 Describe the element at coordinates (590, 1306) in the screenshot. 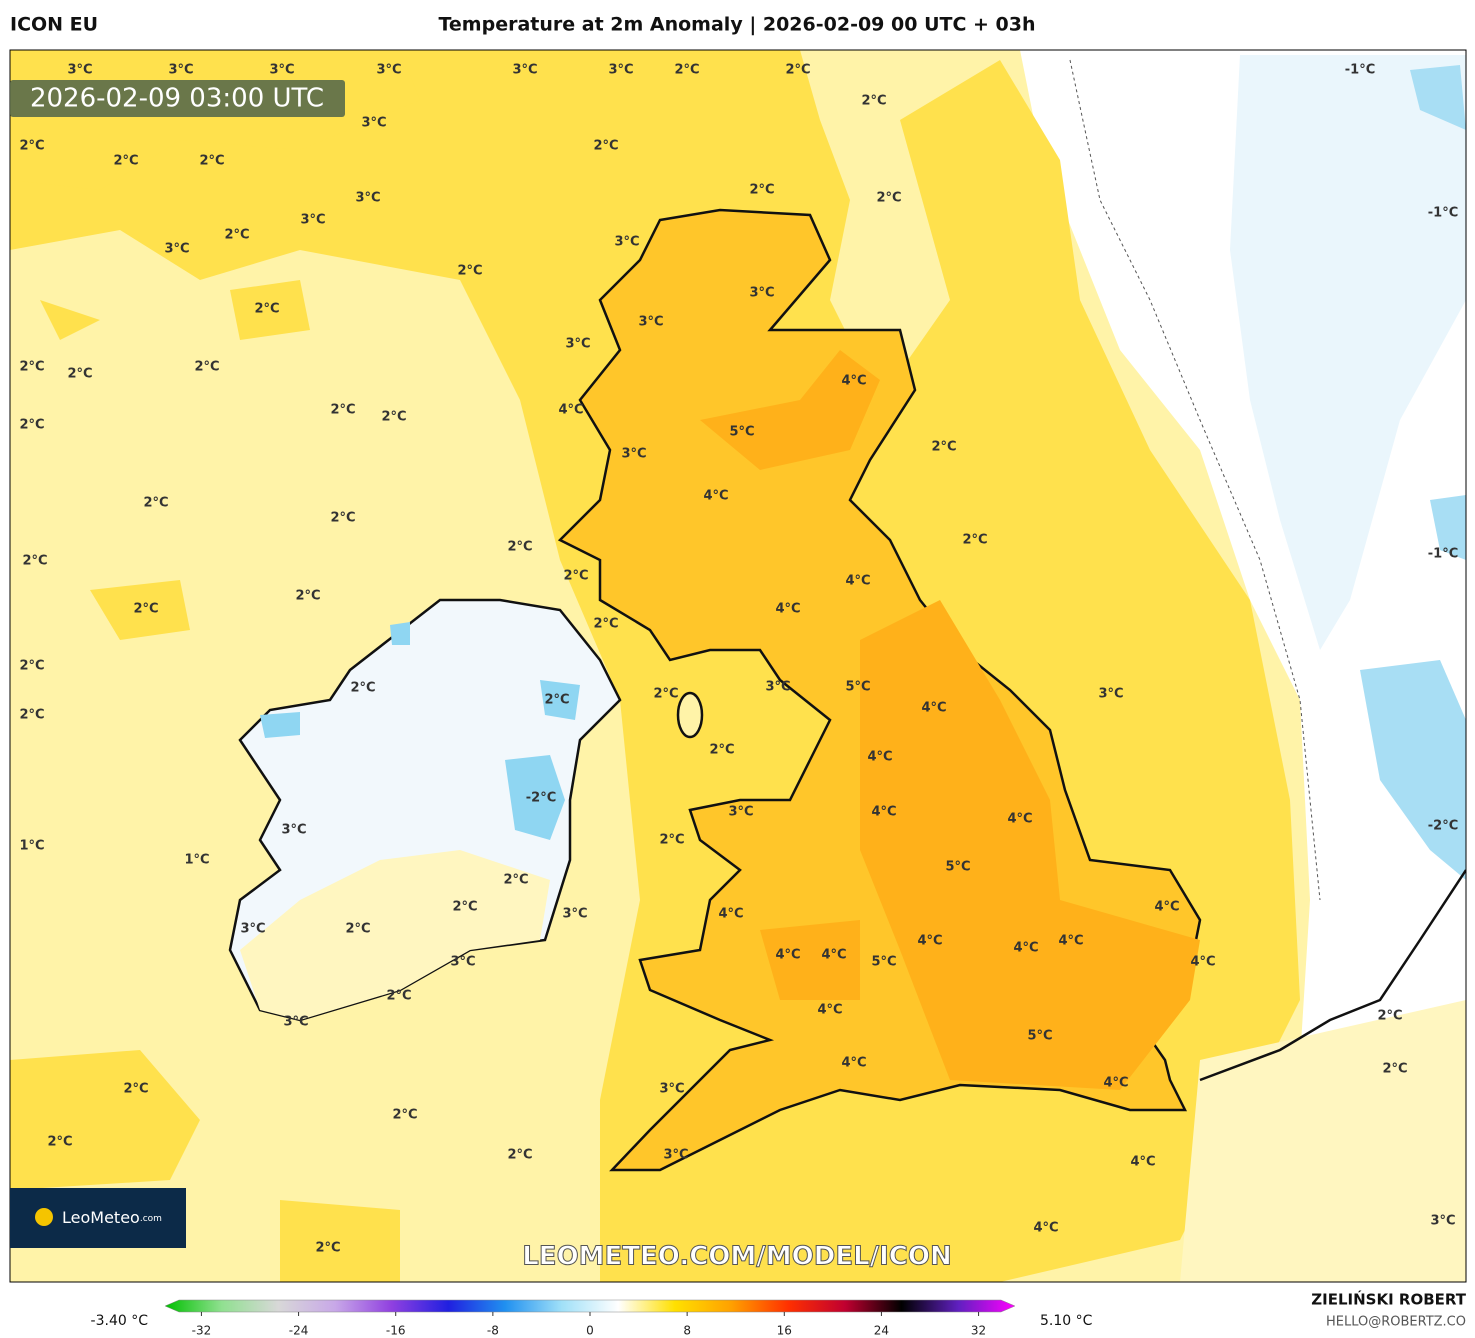

I see `colorbar-scale` at that location.